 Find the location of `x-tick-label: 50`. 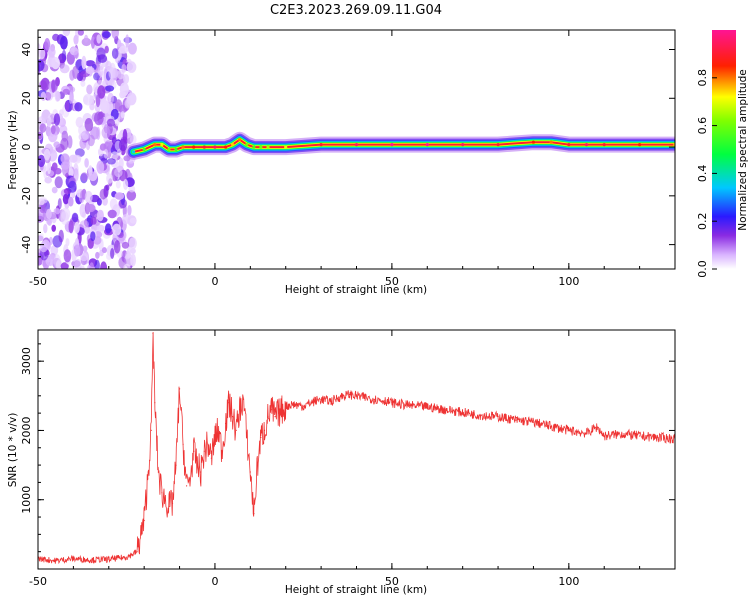

x-tick-label: 50 is located at coordinates (392, 281).